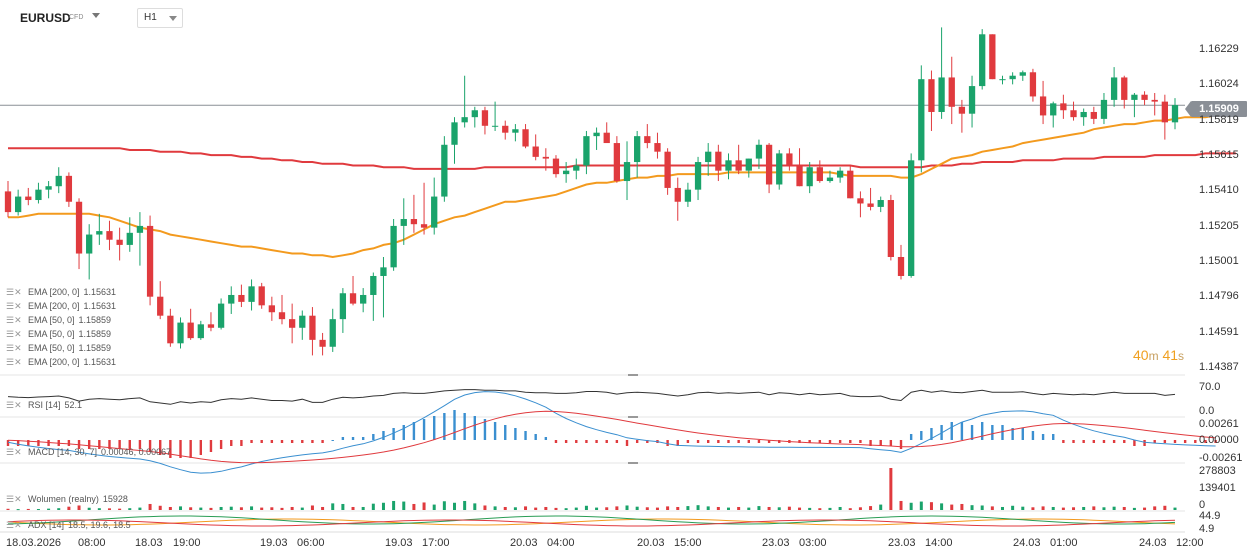 This screenshot has height=560, width=1259. Describe the element at coordinates (67, 500) in the screenshot. I see `volume-legend-row: ☰✕ Wolumen (realny) 15928` at that location.